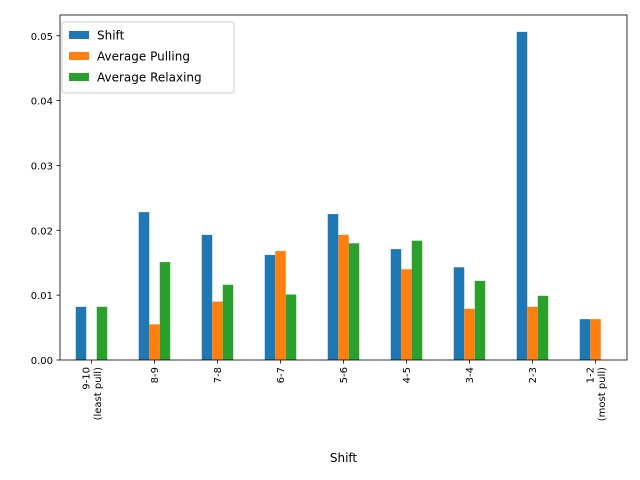 This screenshot has height=480, width=640. I want to click on y-tick-label: 0.04, so click(42, 102).